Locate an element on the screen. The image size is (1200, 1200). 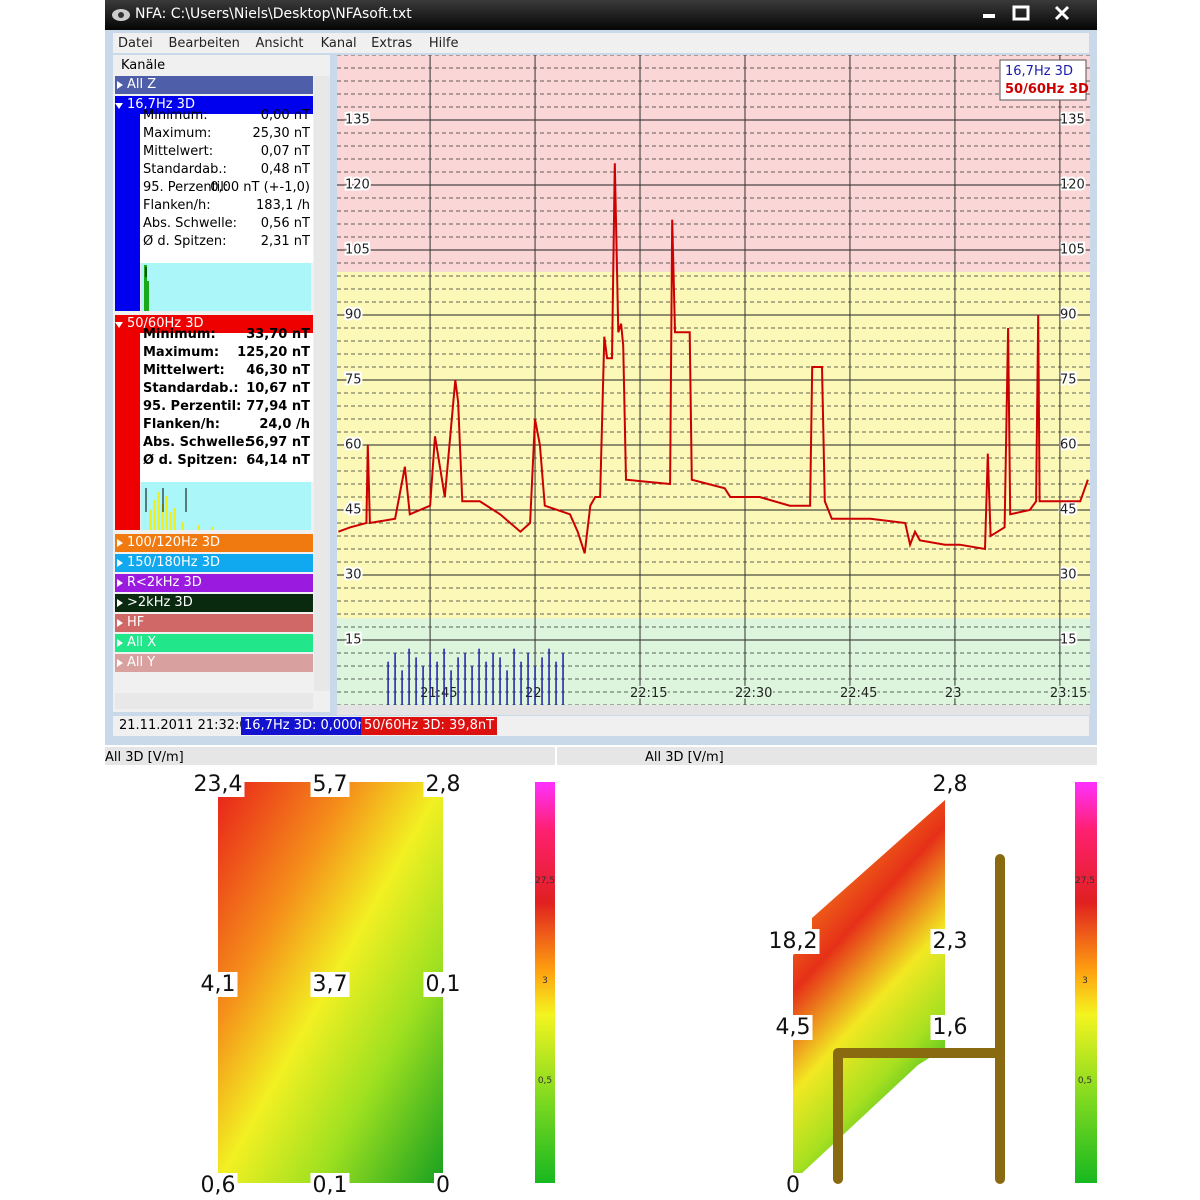
stat-value: 46,30 nT is located at coordinates (278, 370).